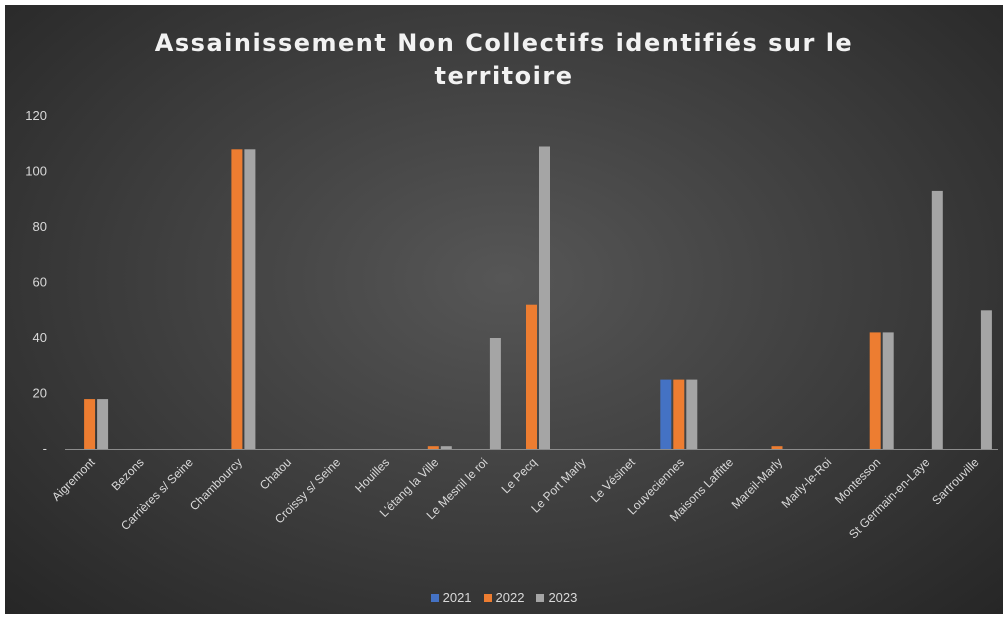  I want to click on y-tick-label: -, so click(45, 448).